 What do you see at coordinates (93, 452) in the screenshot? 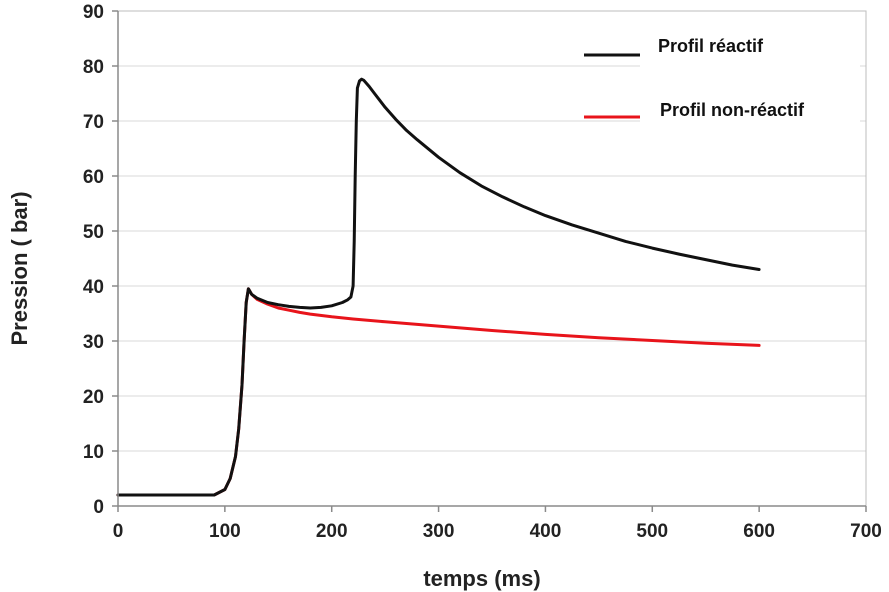
I see `y-tick-label-10: 10` at bounding box center [93, 452].